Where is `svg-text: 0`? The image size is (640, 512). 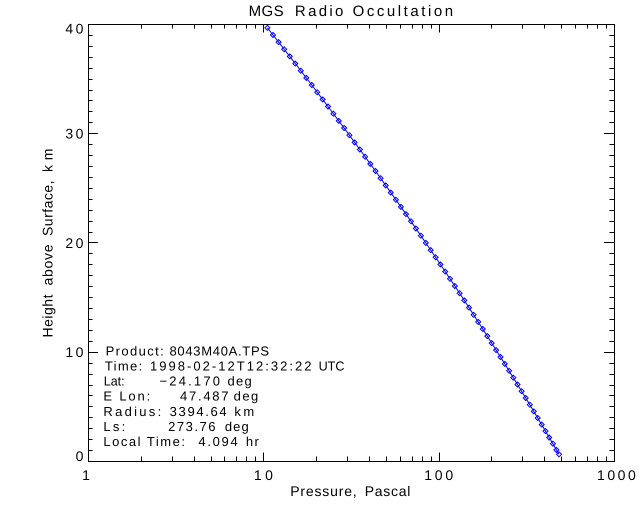
svg-text: 0 is located at coordinates (80, 456).